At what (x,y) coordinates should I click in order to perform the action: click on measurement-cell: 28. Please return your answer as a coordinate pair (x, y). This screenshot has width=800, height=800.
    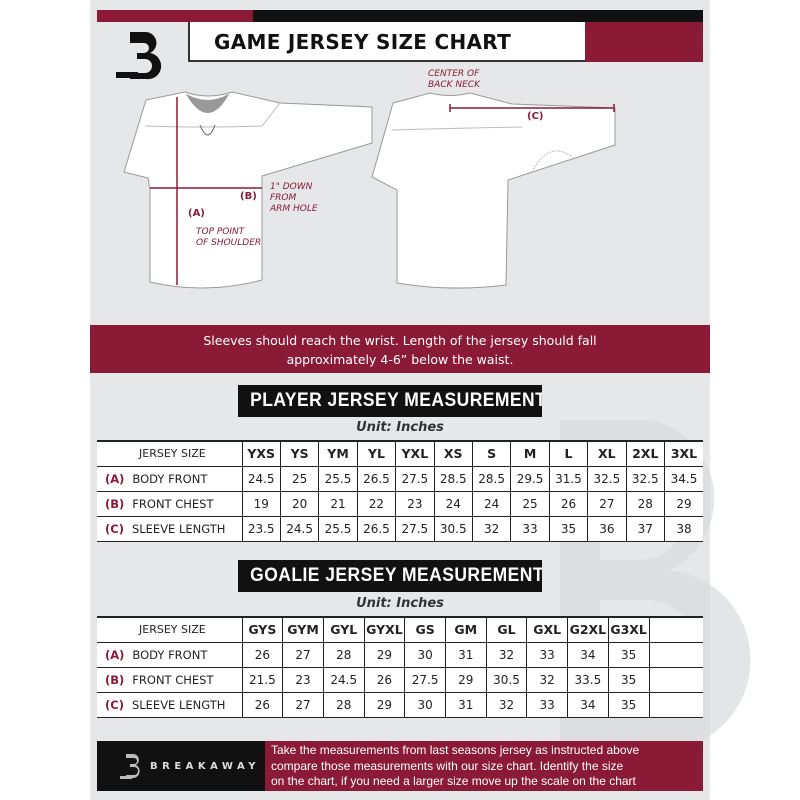
    Looking at the image, I should click on (343, 704).